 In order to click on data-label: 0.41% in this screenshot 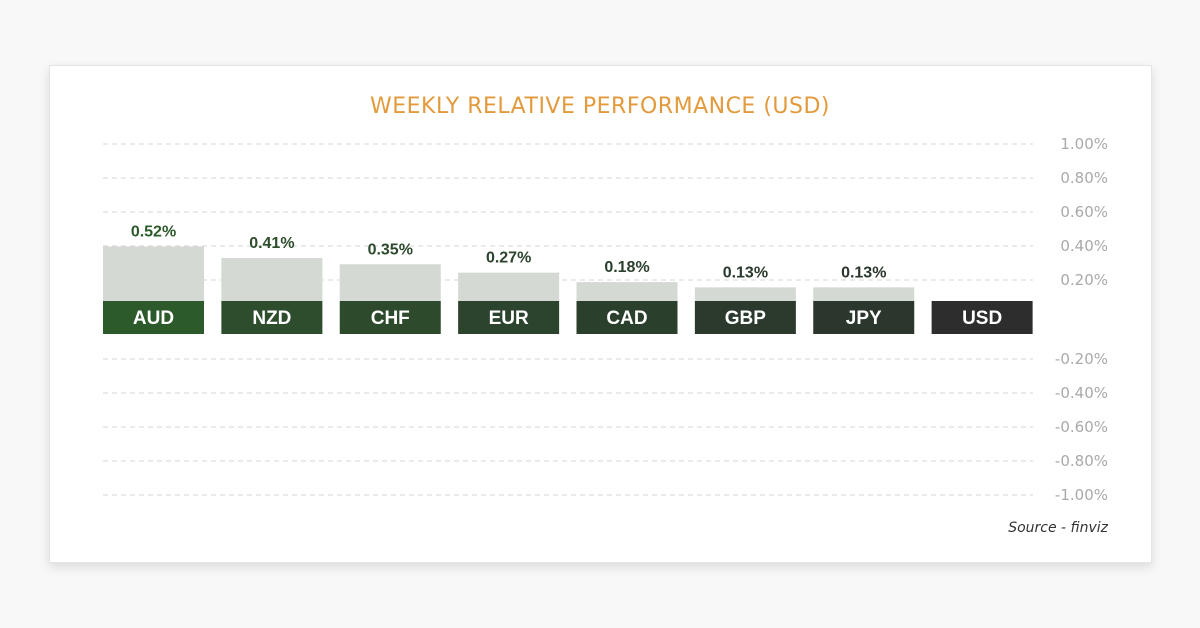, I will do `click(271, 243)`.